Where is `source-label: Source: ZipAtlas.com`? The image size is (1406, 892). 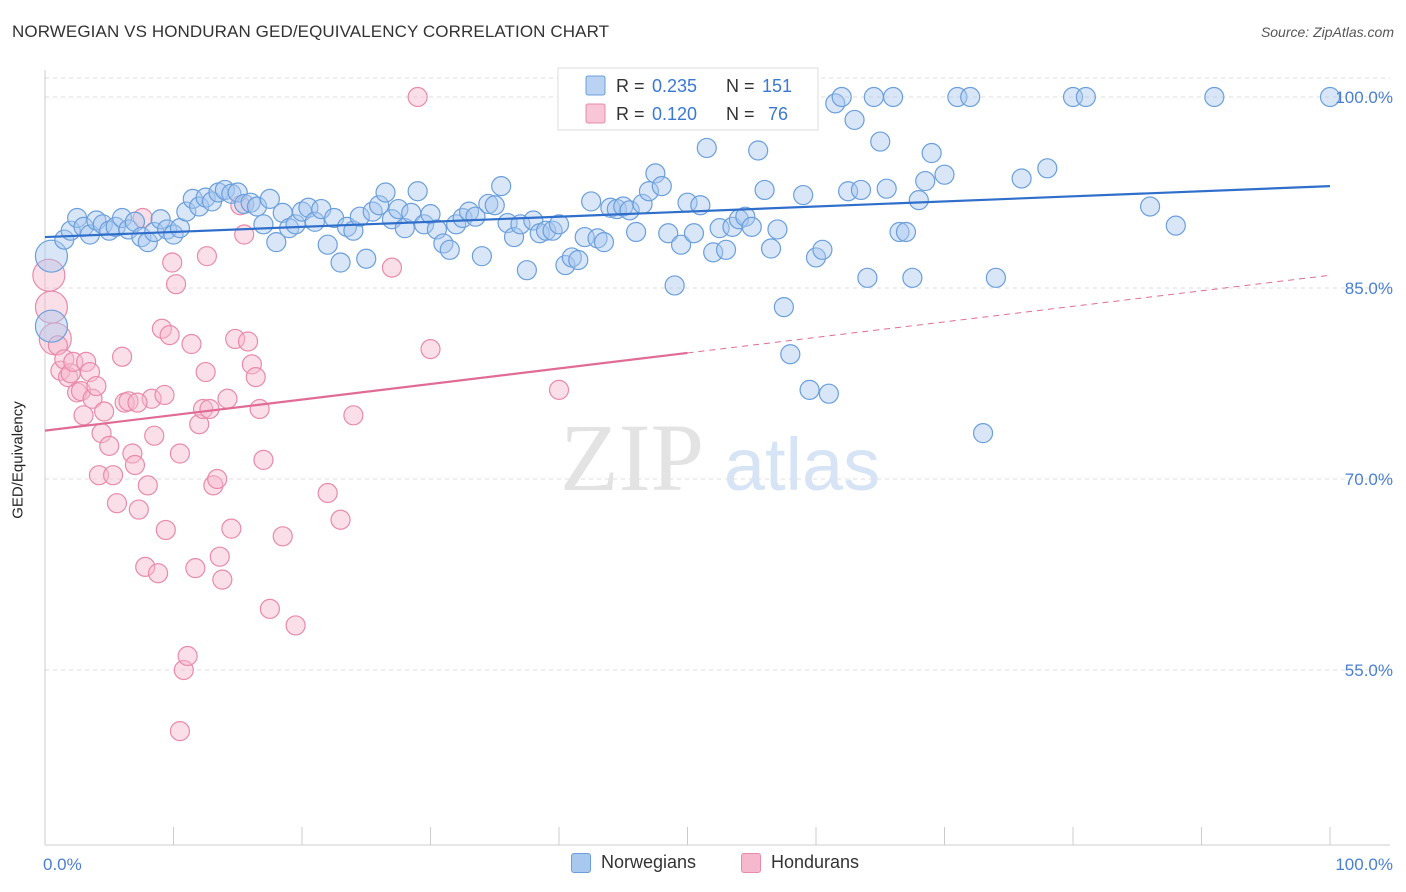
source-label: Source: ZipAtlas.com is located at coordinates (1327, 32).